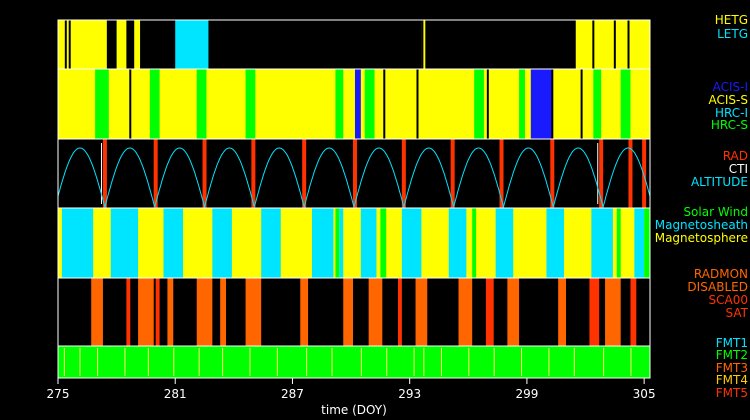 The width and height of the screenshot is (750, 420). What do you see at coordinates (175, 394) in the screenshot?
I see `x-tick-label-1: 281` at bounding box center [175, 394].